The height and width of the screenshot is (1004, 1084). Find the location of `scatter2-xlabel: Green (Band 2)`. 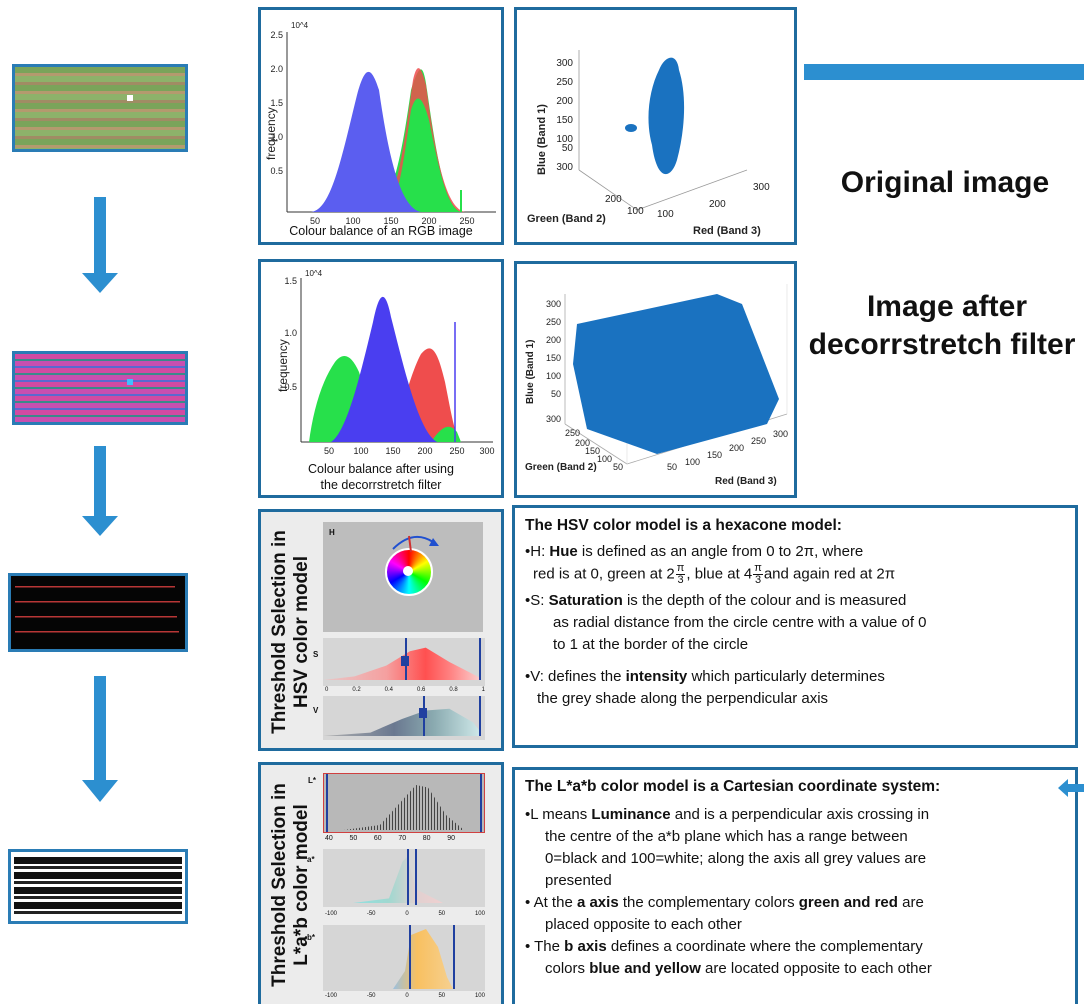

scatter2-xlabel: Green (Band 2) is located at coordinates (561, 467).